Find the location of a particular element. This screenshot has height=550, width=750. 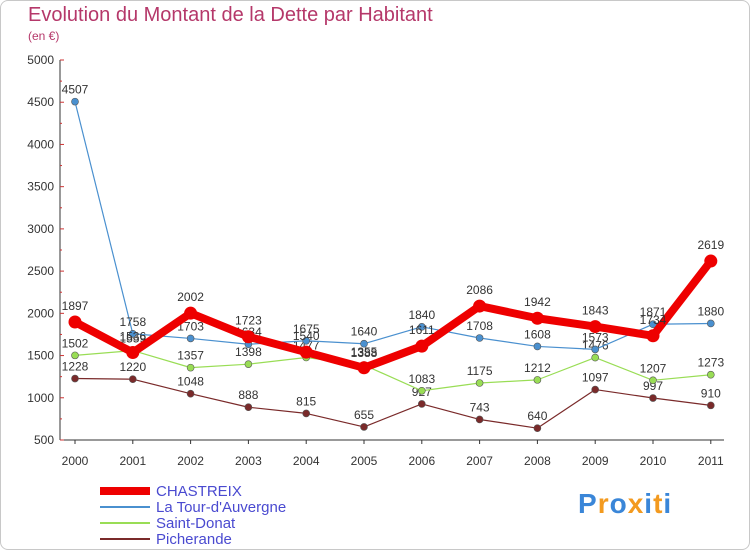

x-tick-label: 2006 is located at coordinates (421, 461).